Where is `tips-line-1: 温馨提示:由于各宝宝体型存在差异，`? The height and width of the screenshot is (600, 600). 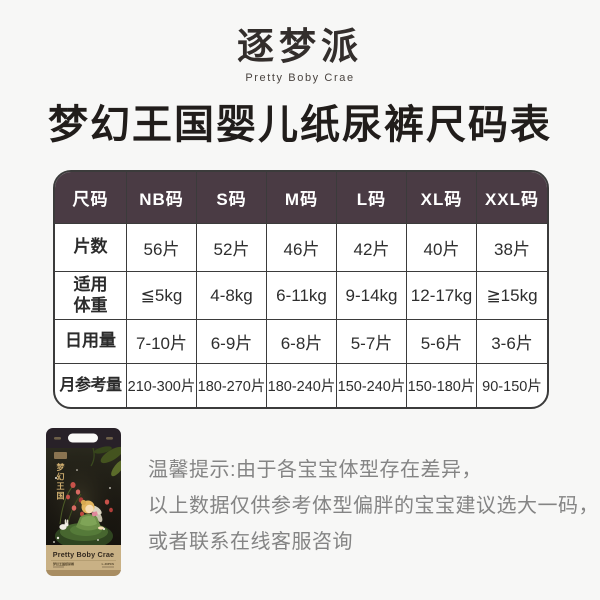
tips-line-1: 温馨提示:由于各宝宝体型存在差异， is located at coordinates (315, 470).